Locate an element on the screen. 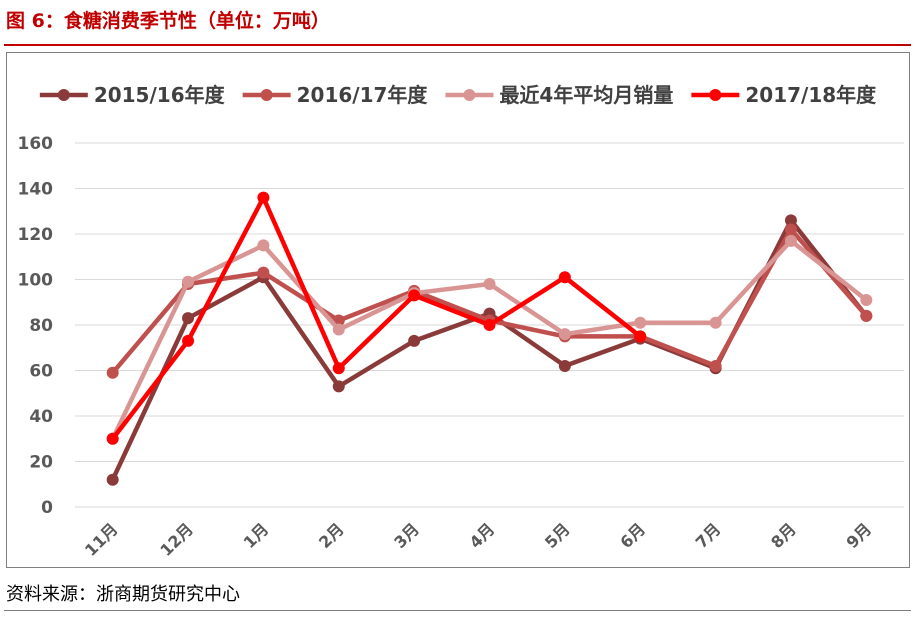  legend-item: 最近4年平均月销量 is located at coordinates (559, 95).